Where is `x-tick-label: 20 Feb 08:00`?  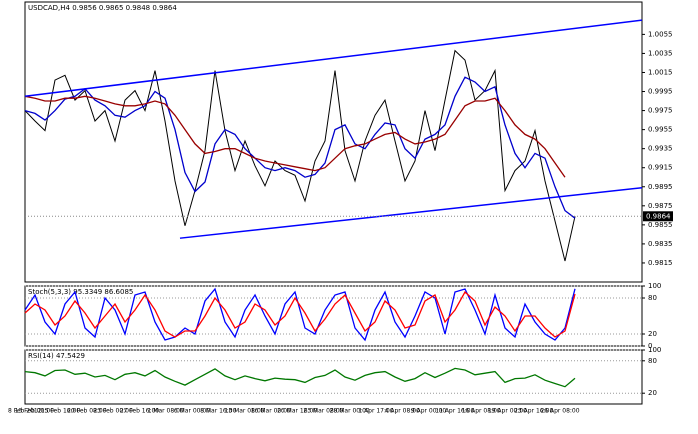
x-tick-label: 20 Feb 08:00 is located at coordinates (87, 411).